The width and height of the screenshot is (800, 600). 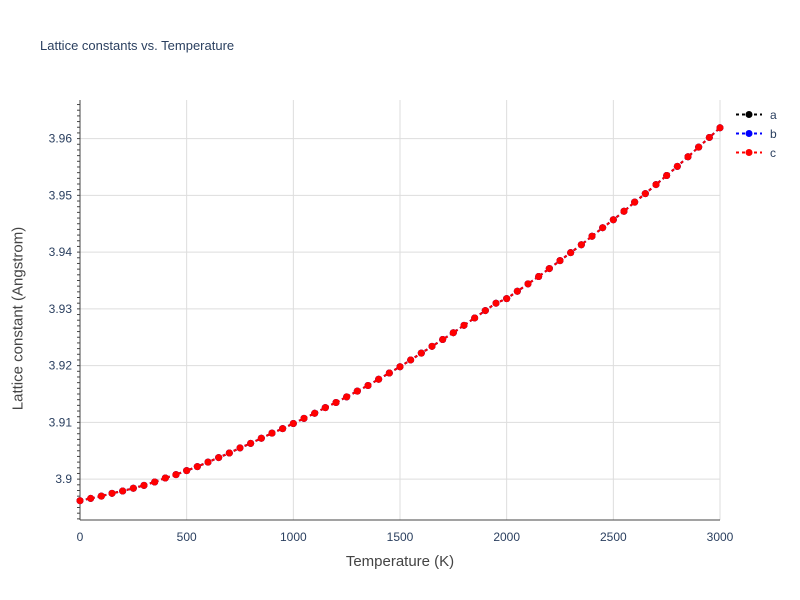 What do you see at coordinates (61, 139) in the screenshot?
I see `y-tick-label: 3.96` at bounding box center [61, 139].